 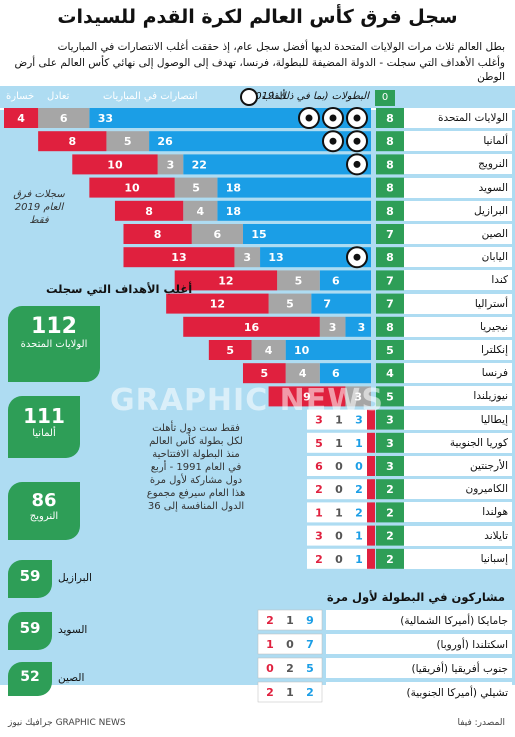 I want to click on wins-label: 18, so click(x=233, y=188).